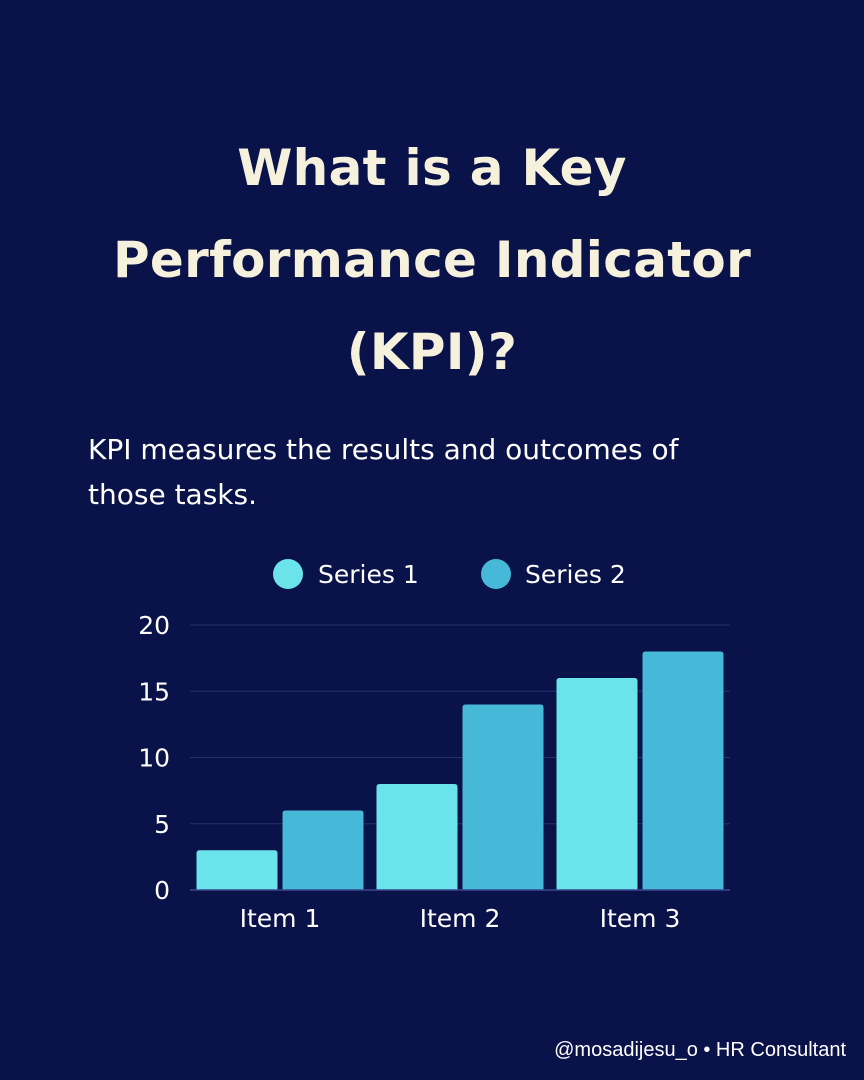  What do you see at coordinates (154, 625) in the screenshot?
I see `y-tick-label: 20` at bounding box center [154, 625].